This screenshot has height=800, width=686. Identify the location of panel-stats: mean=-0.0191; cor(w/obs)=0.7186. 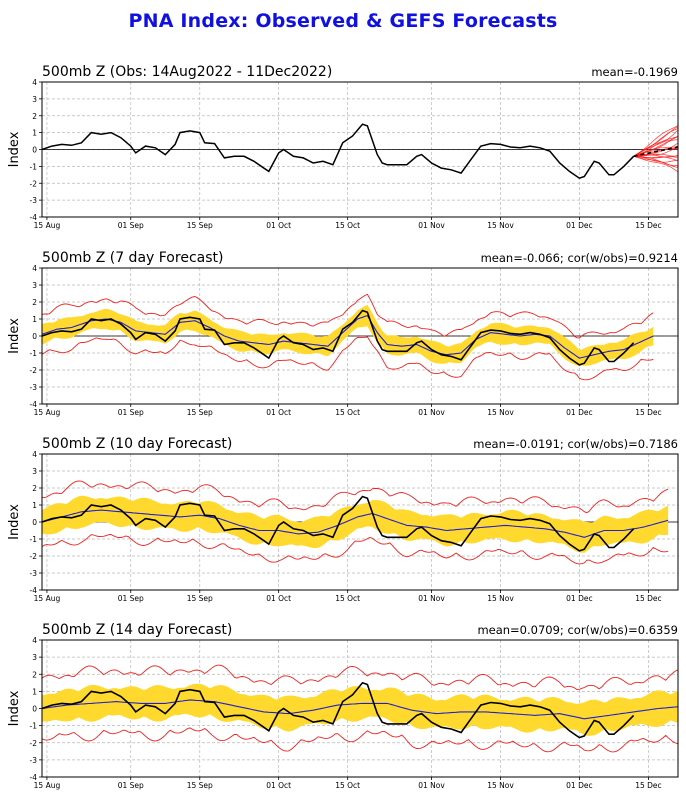
(575, 444).